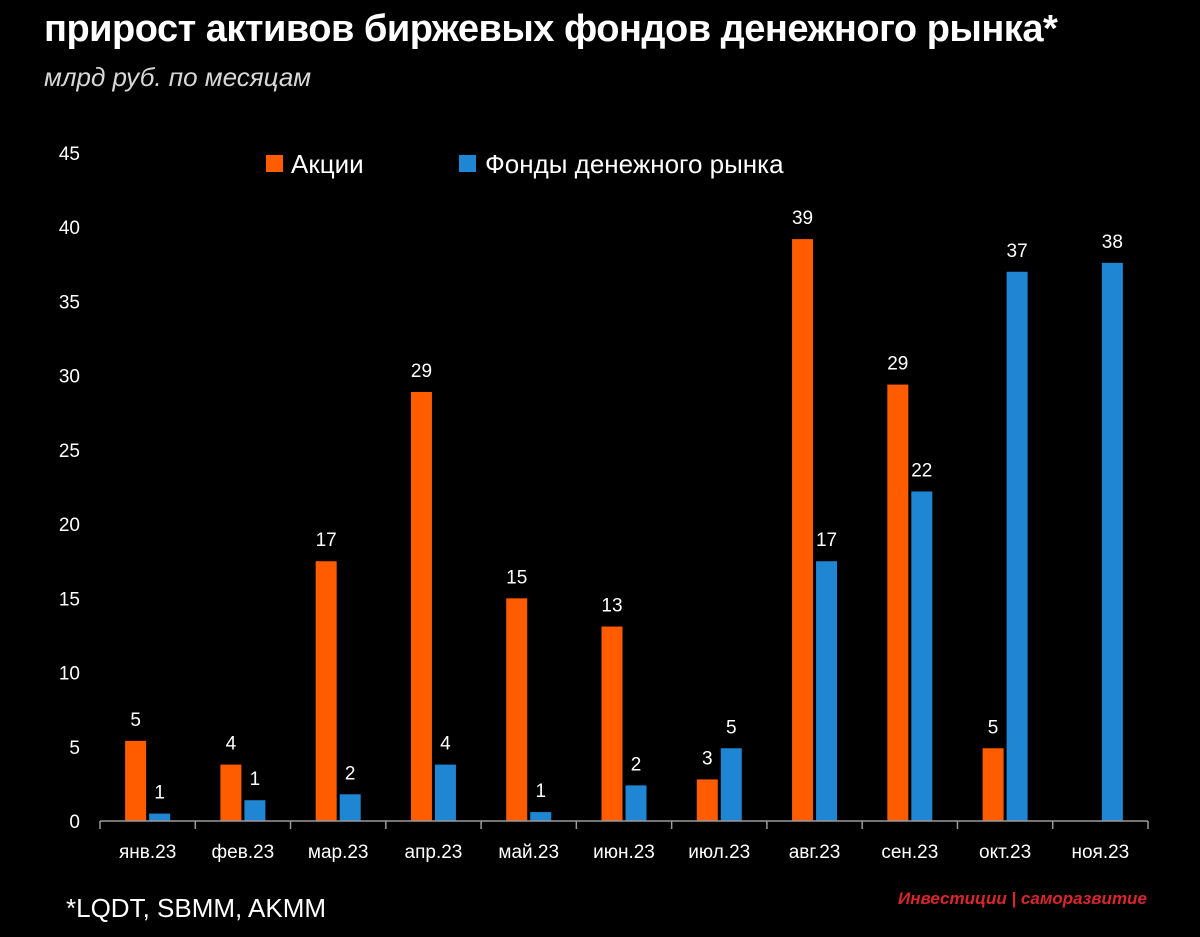 This screenshot has height=937, width=1200. I want to click on x-category-label: окт.23, so click(1005, 852).